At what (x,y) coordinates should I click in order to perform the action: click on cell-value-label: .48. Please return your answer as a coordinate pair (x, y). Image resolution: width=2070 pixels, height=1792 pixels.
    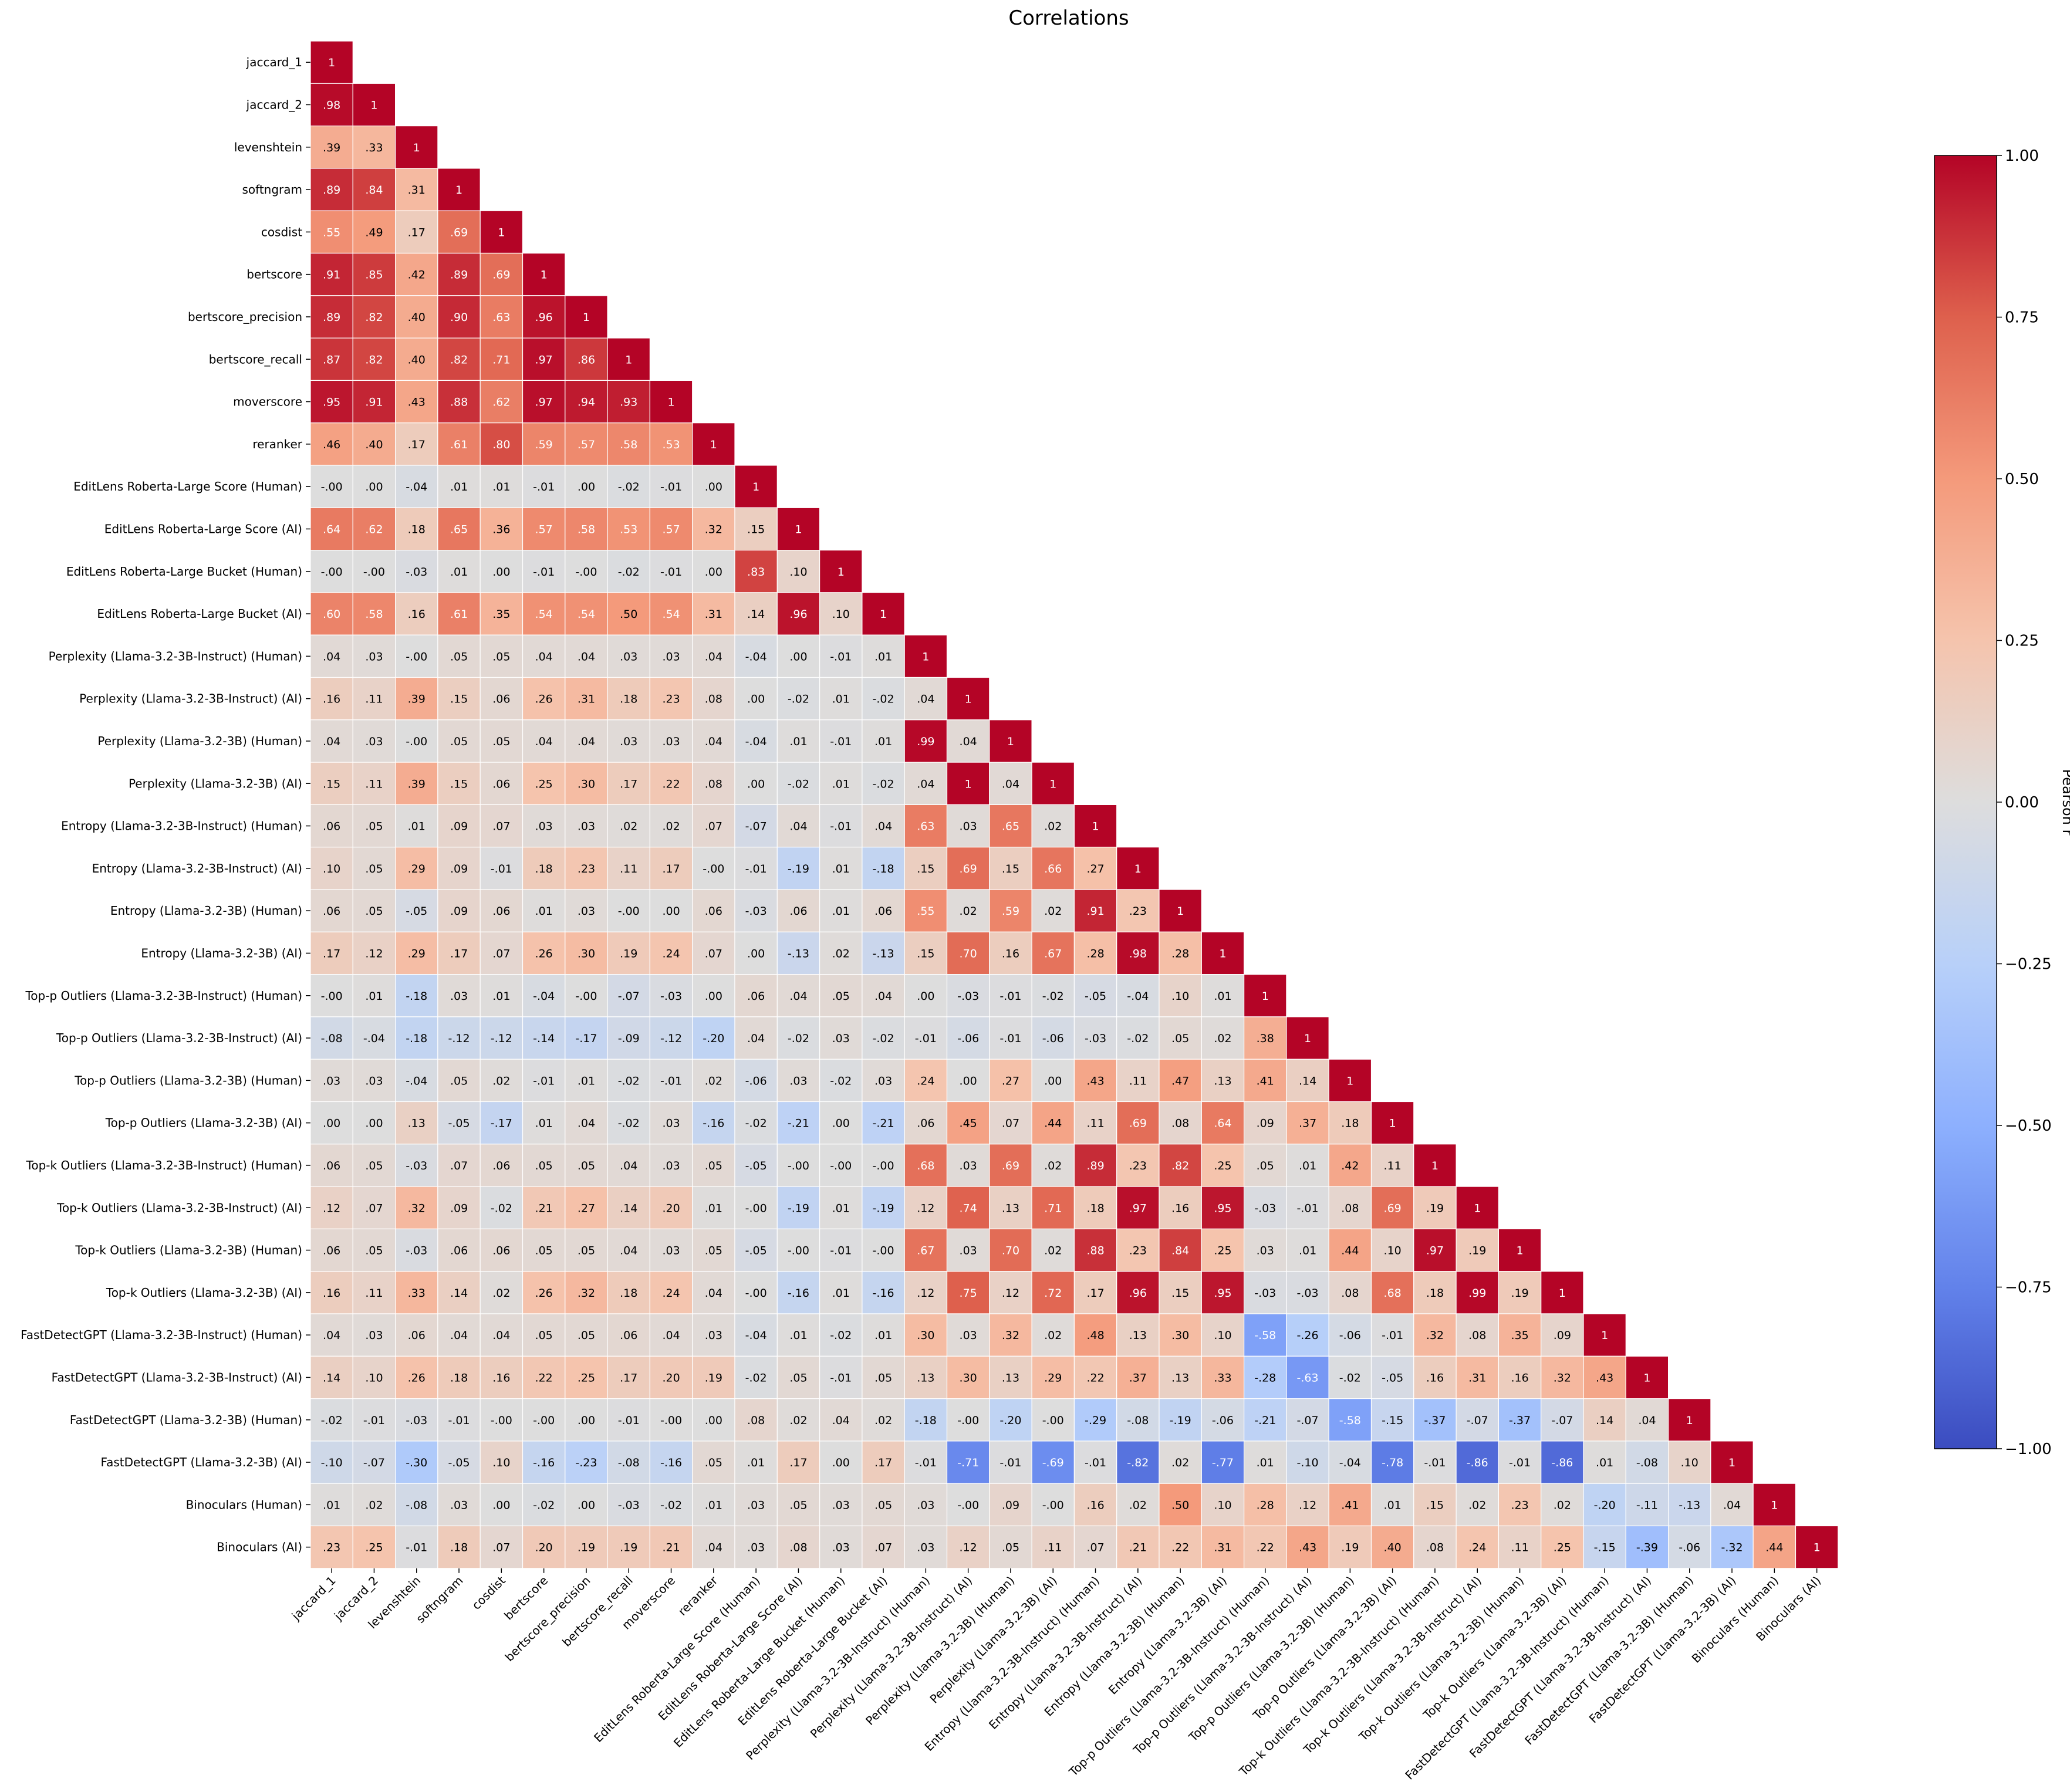
    Looking at the image, I should click on (1095, 1335).